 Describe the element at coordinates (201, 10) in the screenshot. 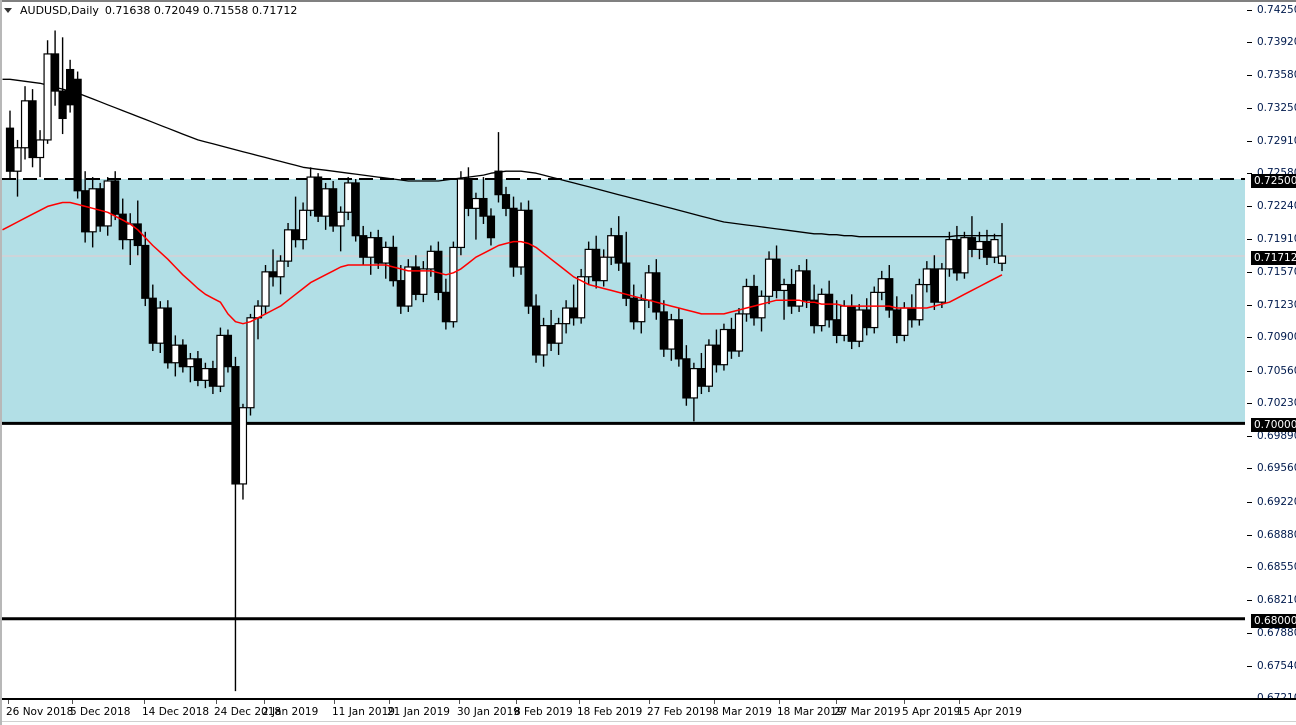

I see `ohlc-values-label: 0.71638 0.72049 0.71558 0.71712` at that location.